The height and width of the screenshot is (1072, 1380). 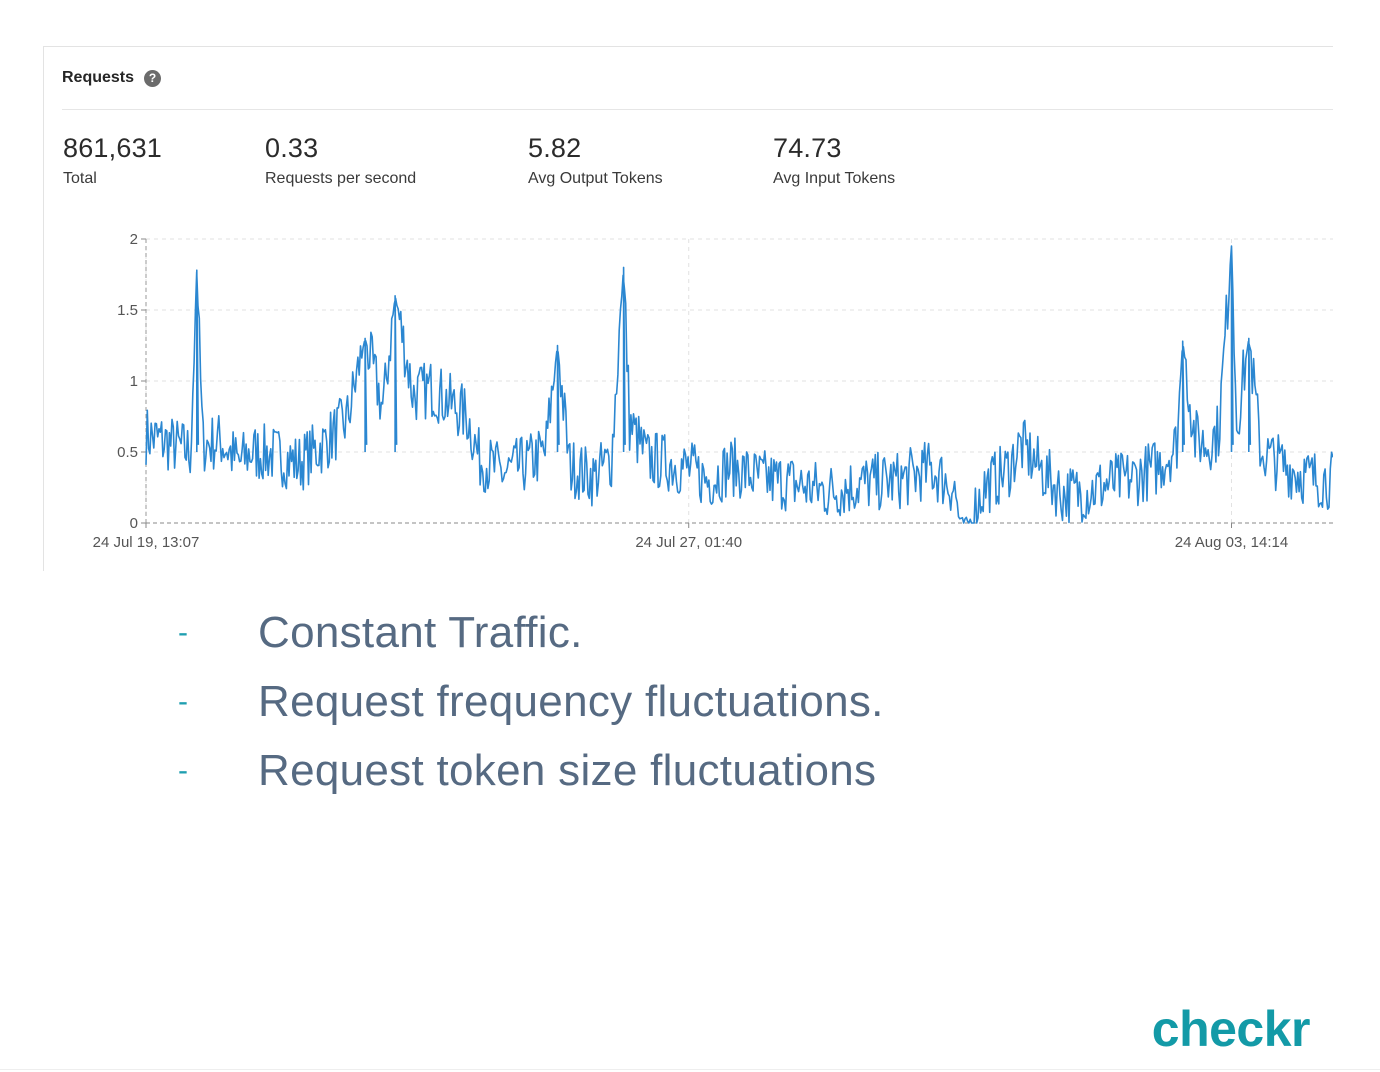 I want to click on stat-requests-per-second: 0.33 Requests per second, so click(x=340, y=160).